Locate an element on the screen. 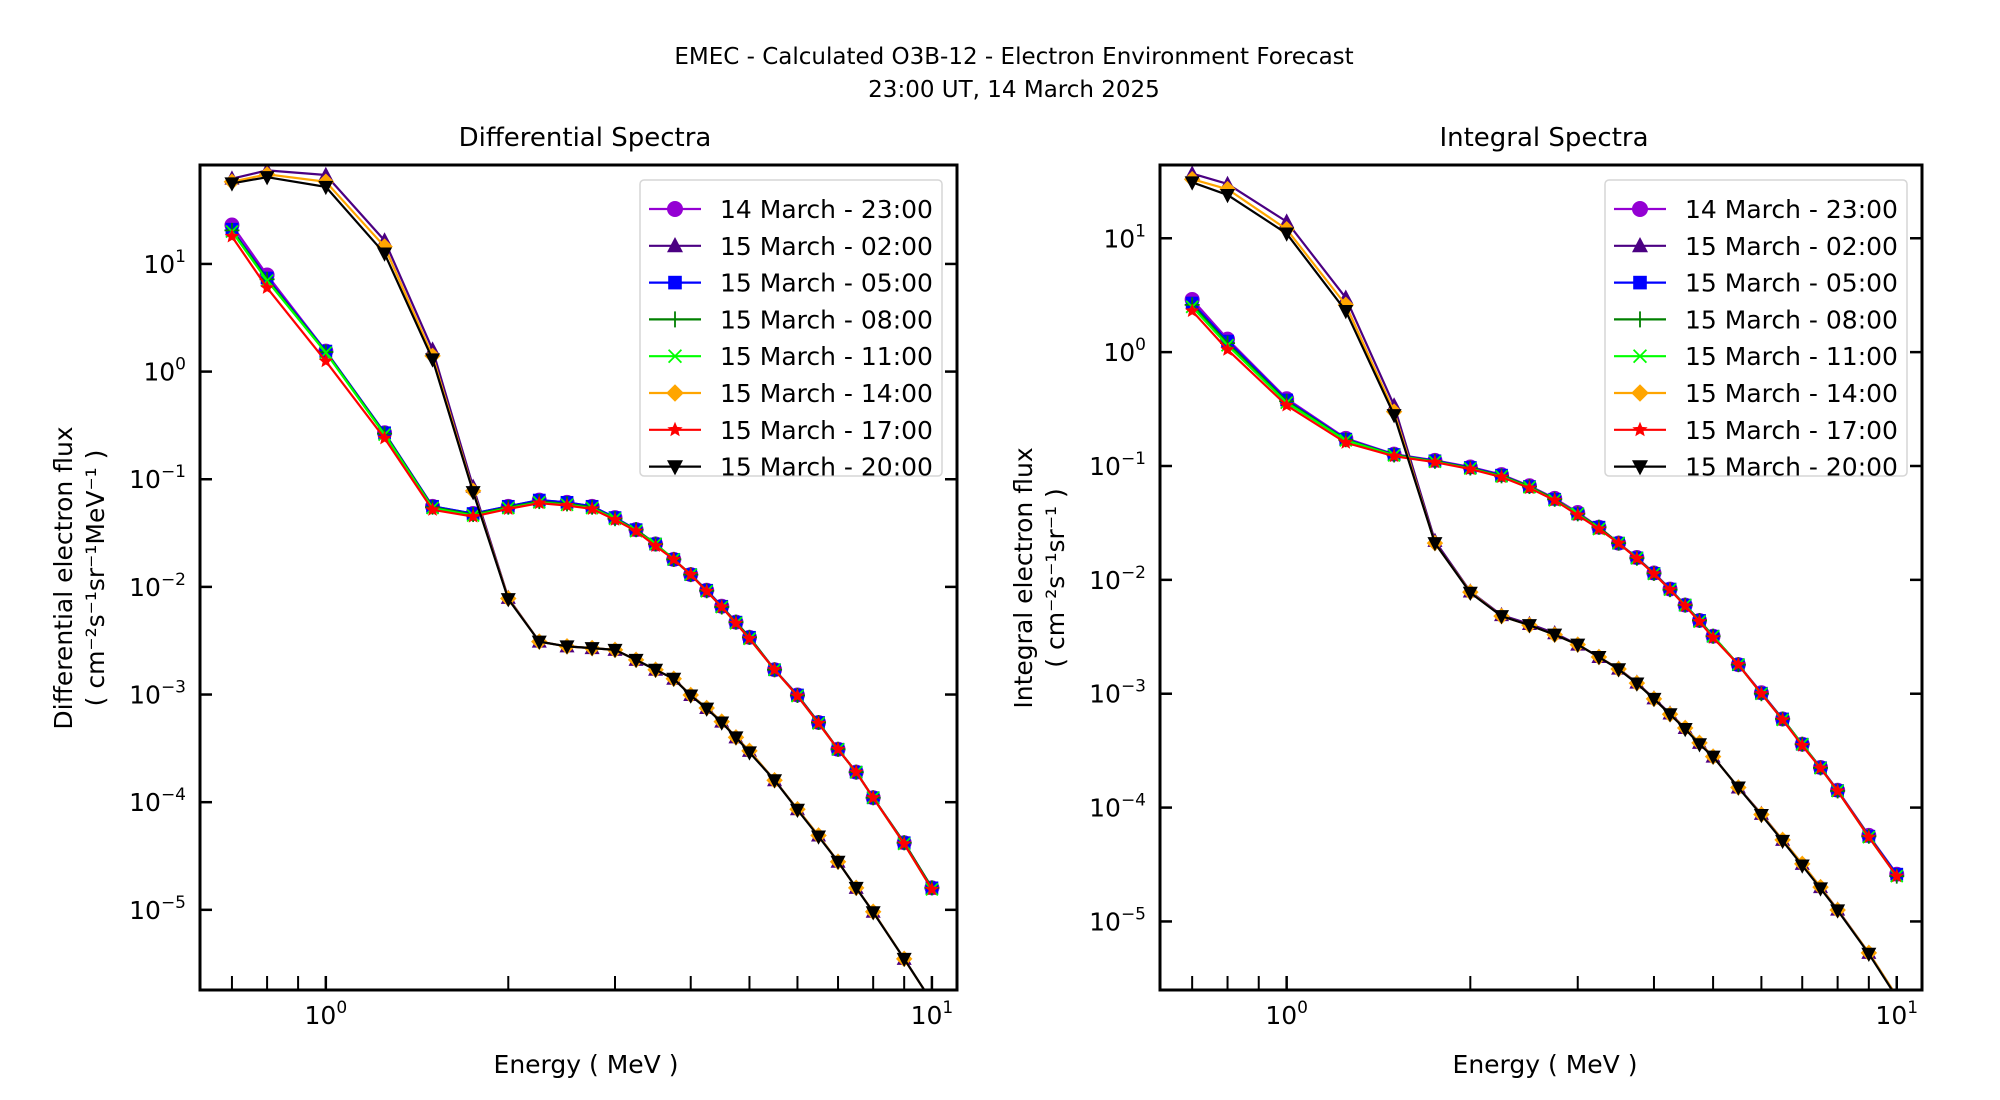 This screenshot has height=1100, width=2000. legend-item: 15 March - 20:00 is located at coordinates (791, 467).